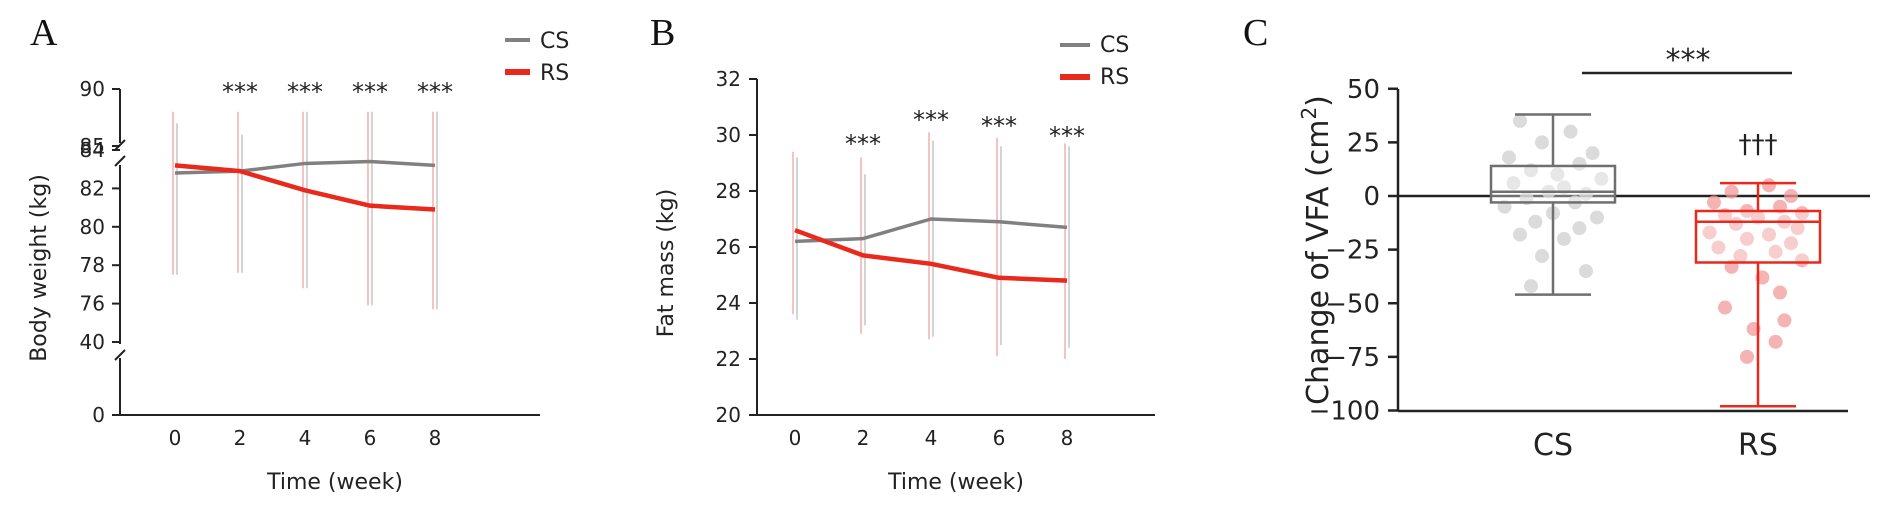 This screenshot has height=513, width=1883. What do you see at coordinates (728, 415) in the screenshot?
I see `panel-b-y-tick-label-0: 20` at bounding box center [728, 415].